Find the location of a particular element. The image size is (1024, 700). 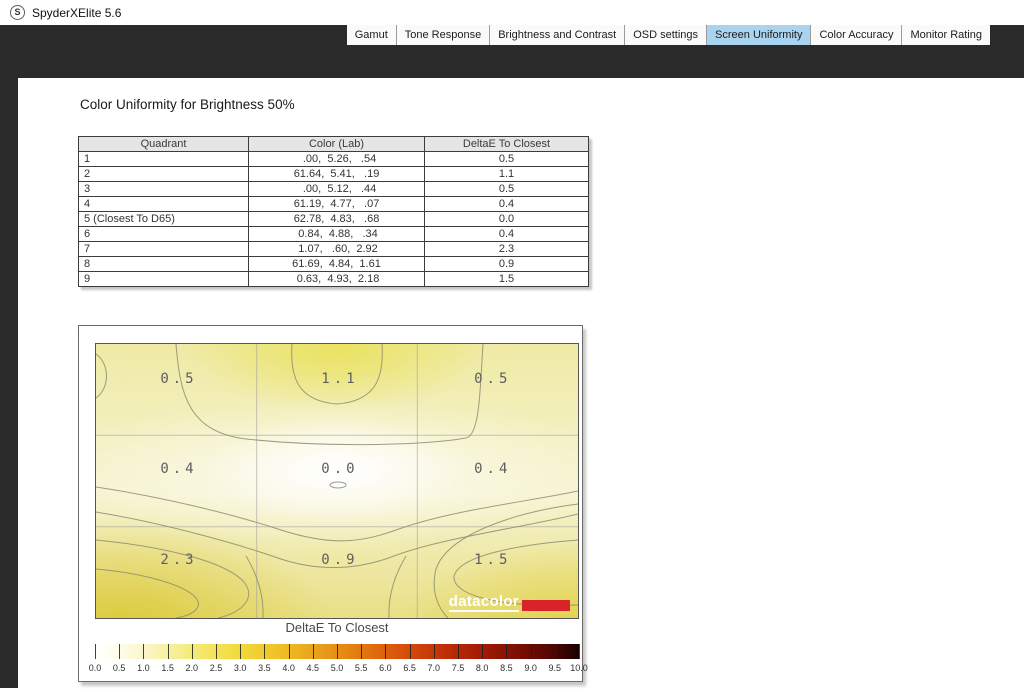

cell-value-q3: 0.5 is located at coordinates (493, 379).